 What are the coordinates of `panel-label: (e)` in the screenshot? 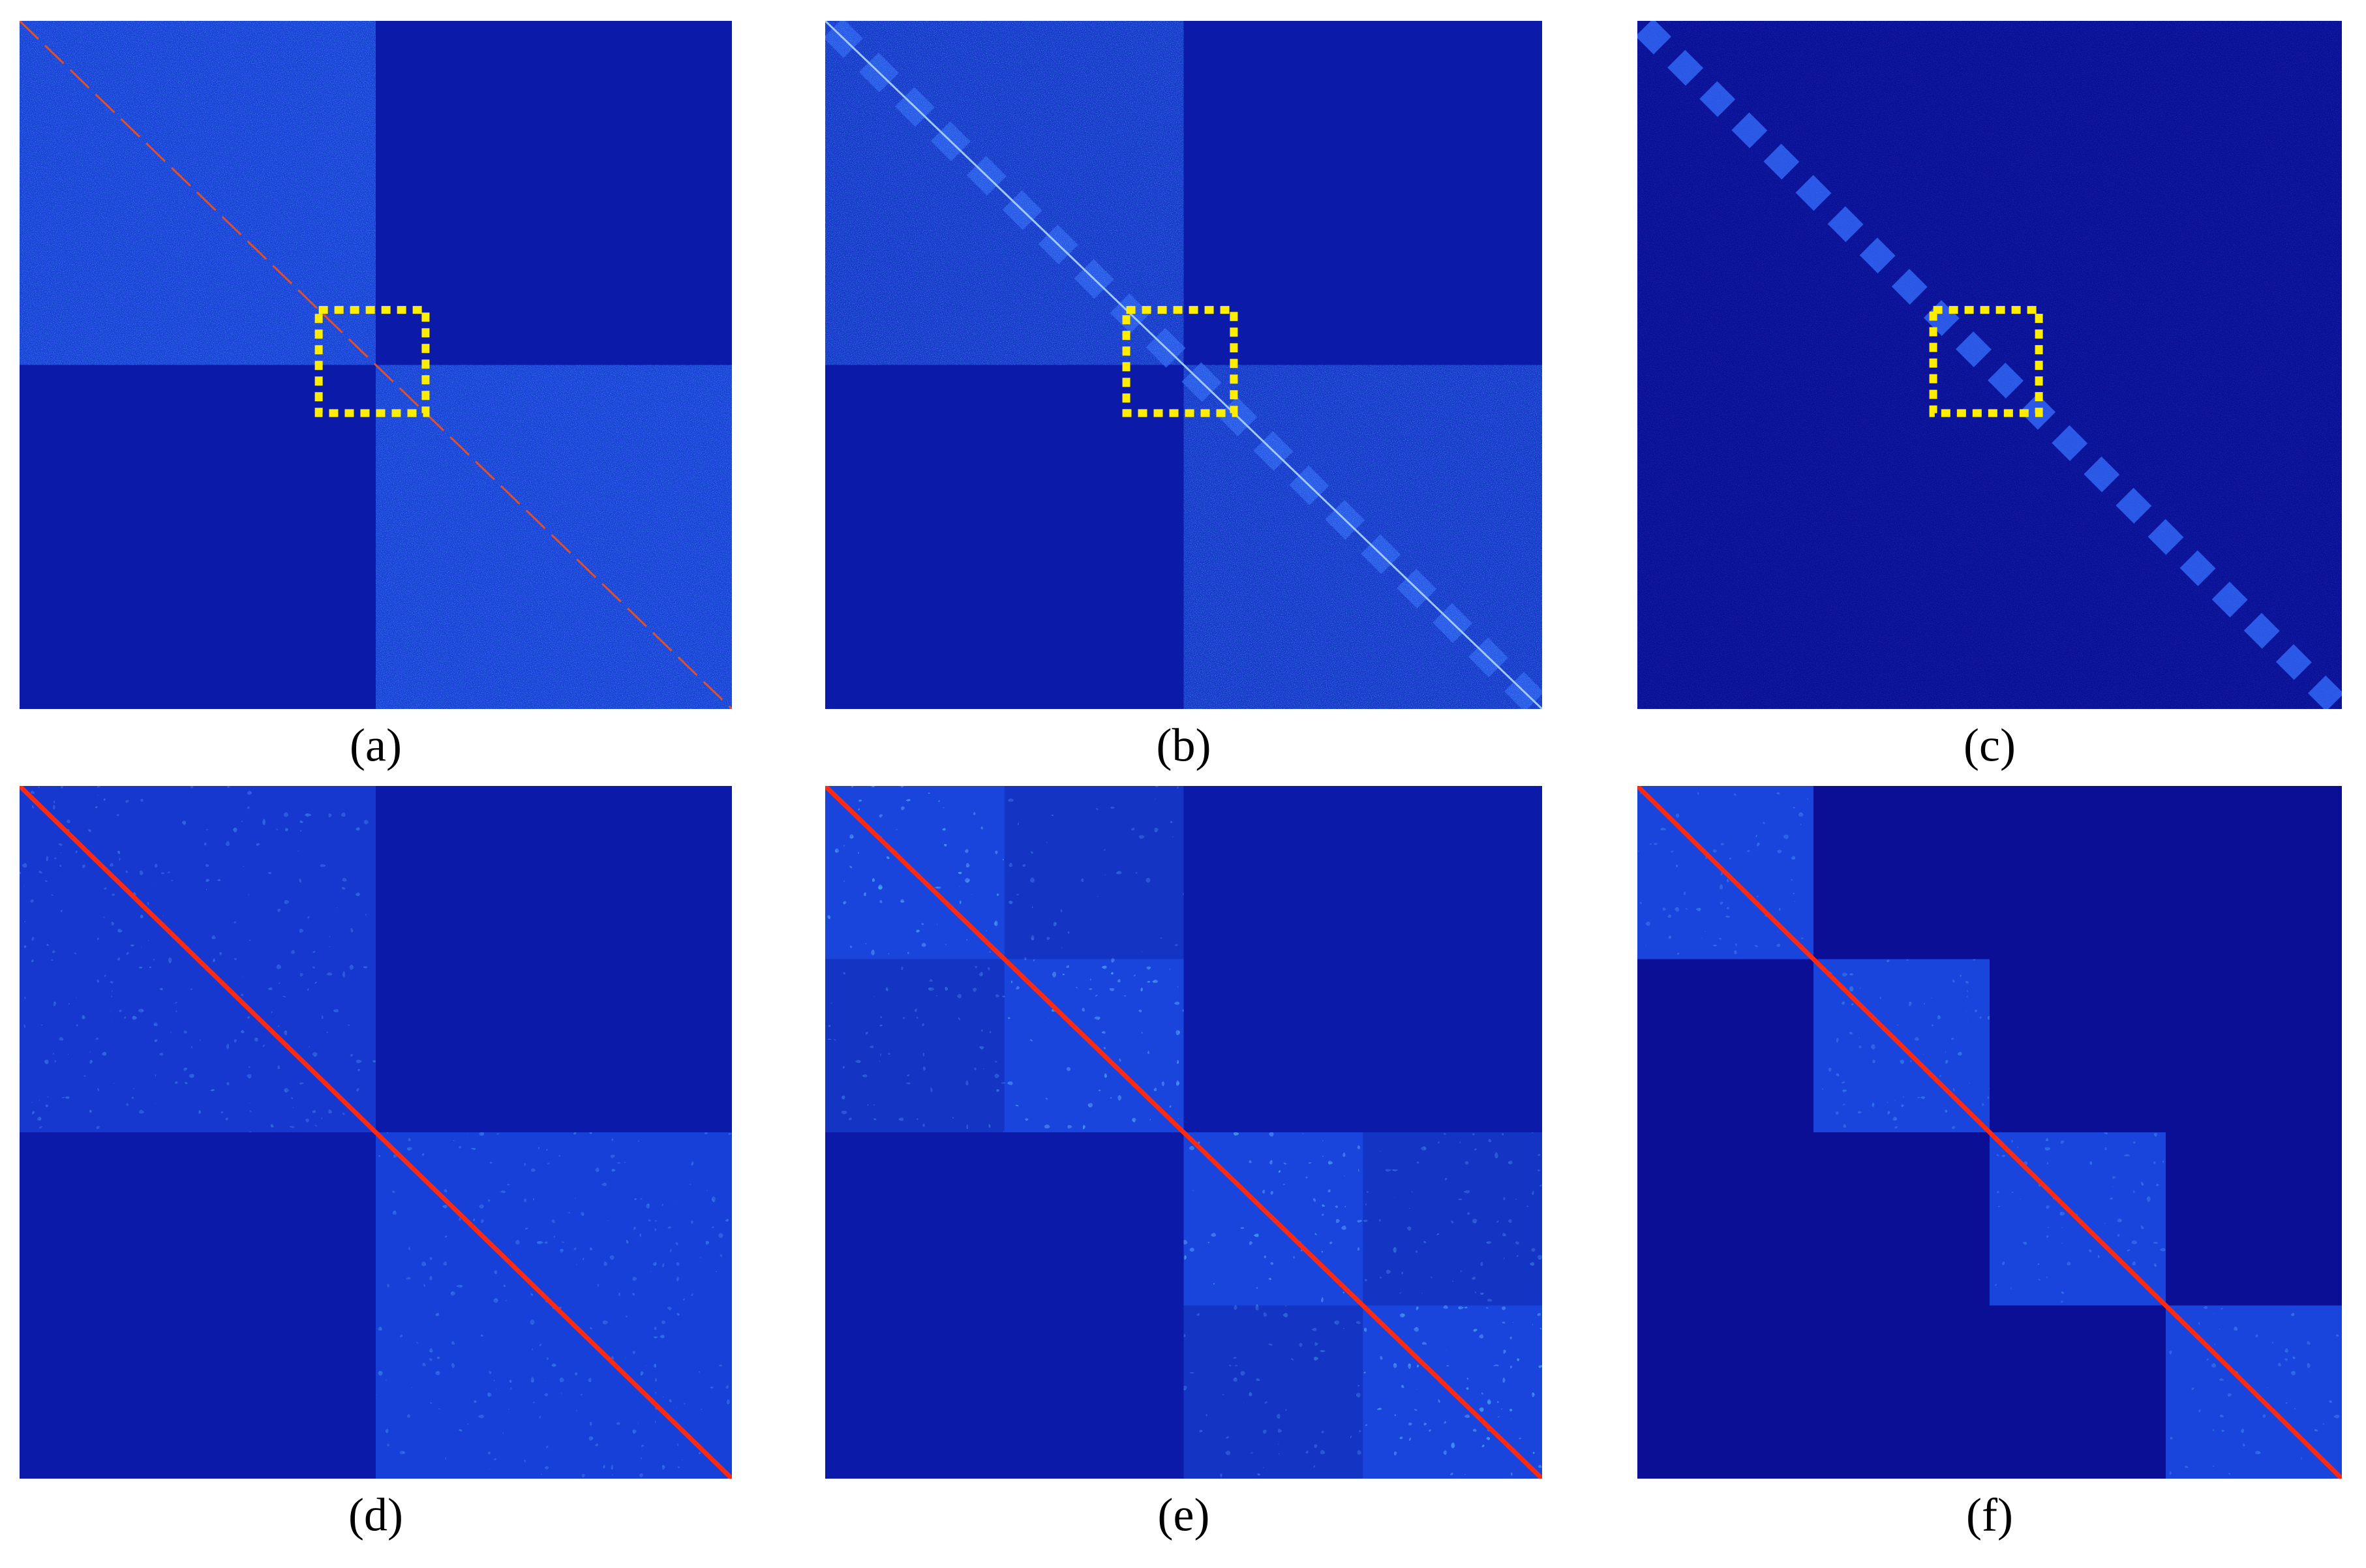 It's located at (1184, 1515).